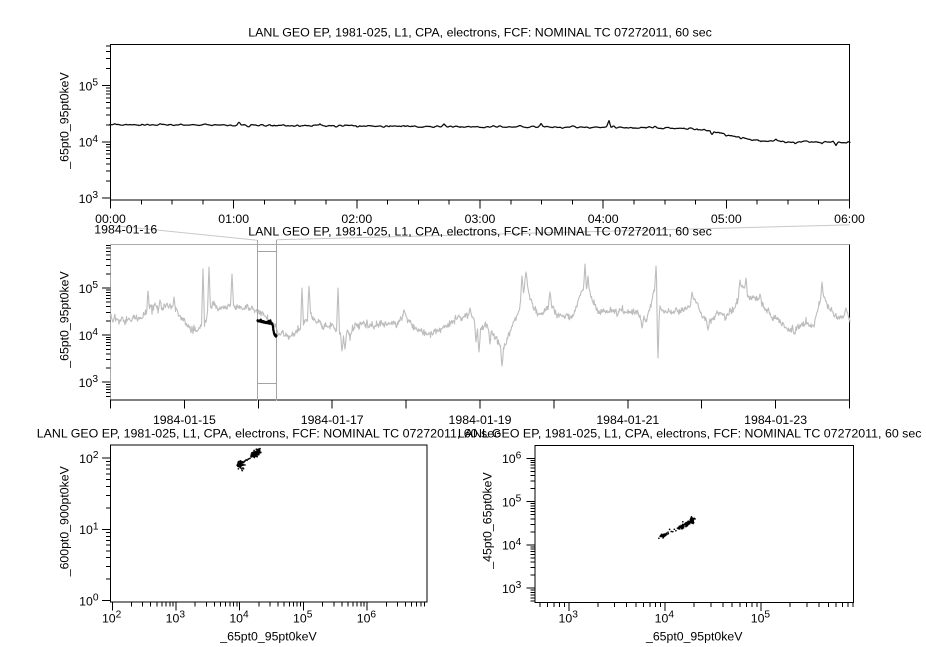 The width and height of the screenshot is (926, 647). Describe the element at coordinates (480, 219) in the screenshot. I see `svg-text: 03:00` at that location.